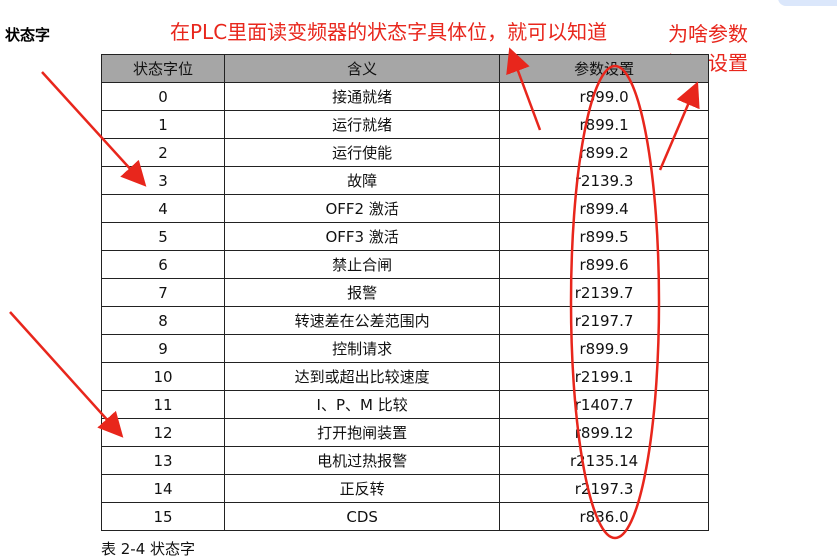 The image size is (837, 559). Describe the element at coordinates (163, 516) in the screenshot. I see `table-cell: 15` at that location.